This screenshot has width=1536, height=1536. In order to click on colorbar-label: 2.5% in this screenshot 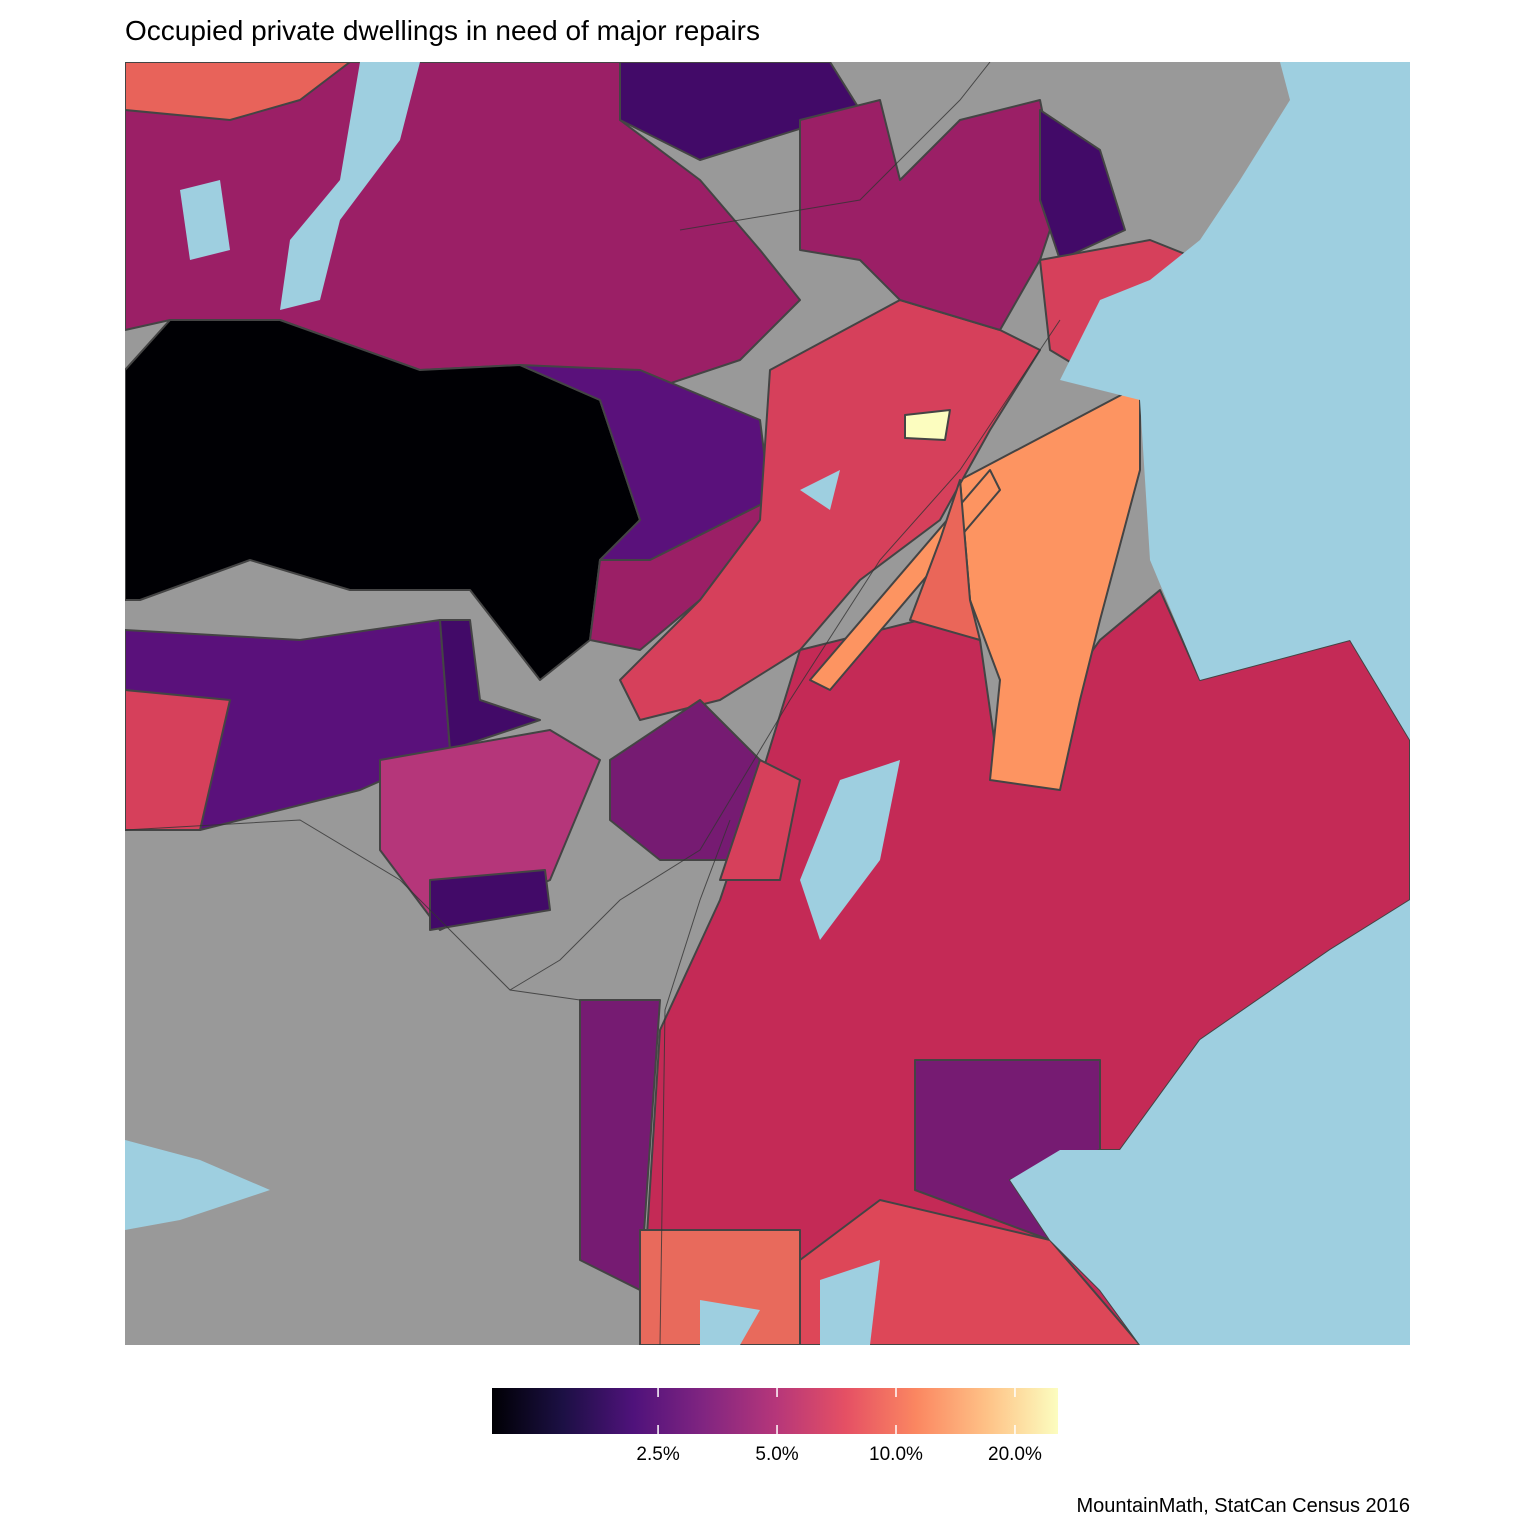, I will do `click(657, 1454)`.